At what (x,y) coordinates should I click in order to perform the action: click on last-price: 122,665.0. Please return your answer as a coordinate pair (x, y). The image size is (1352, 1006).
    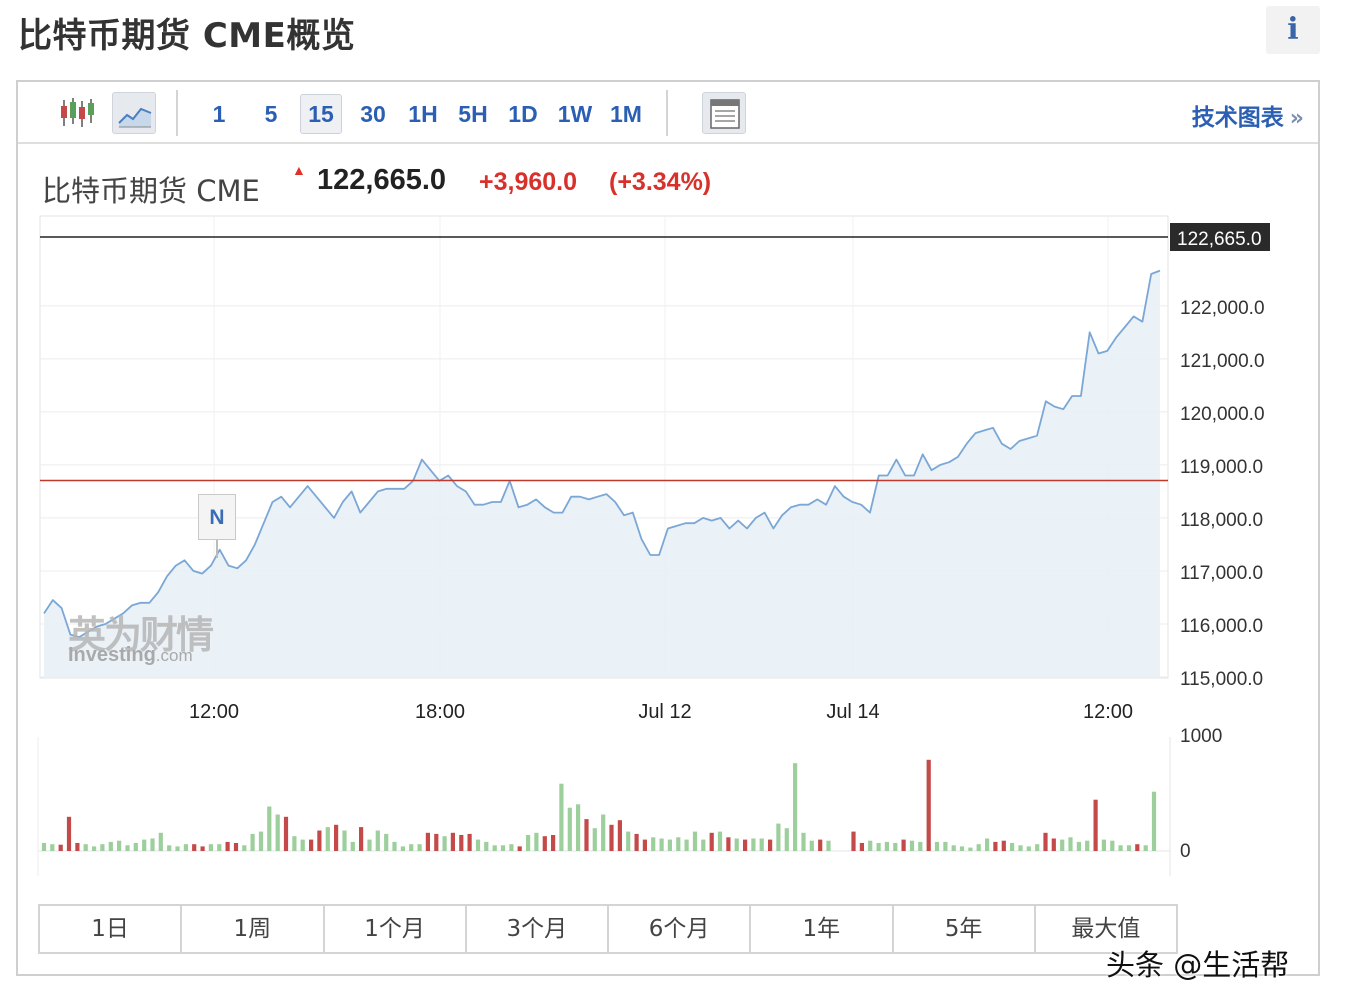
    Looking at the image, I should click on (382, 180).